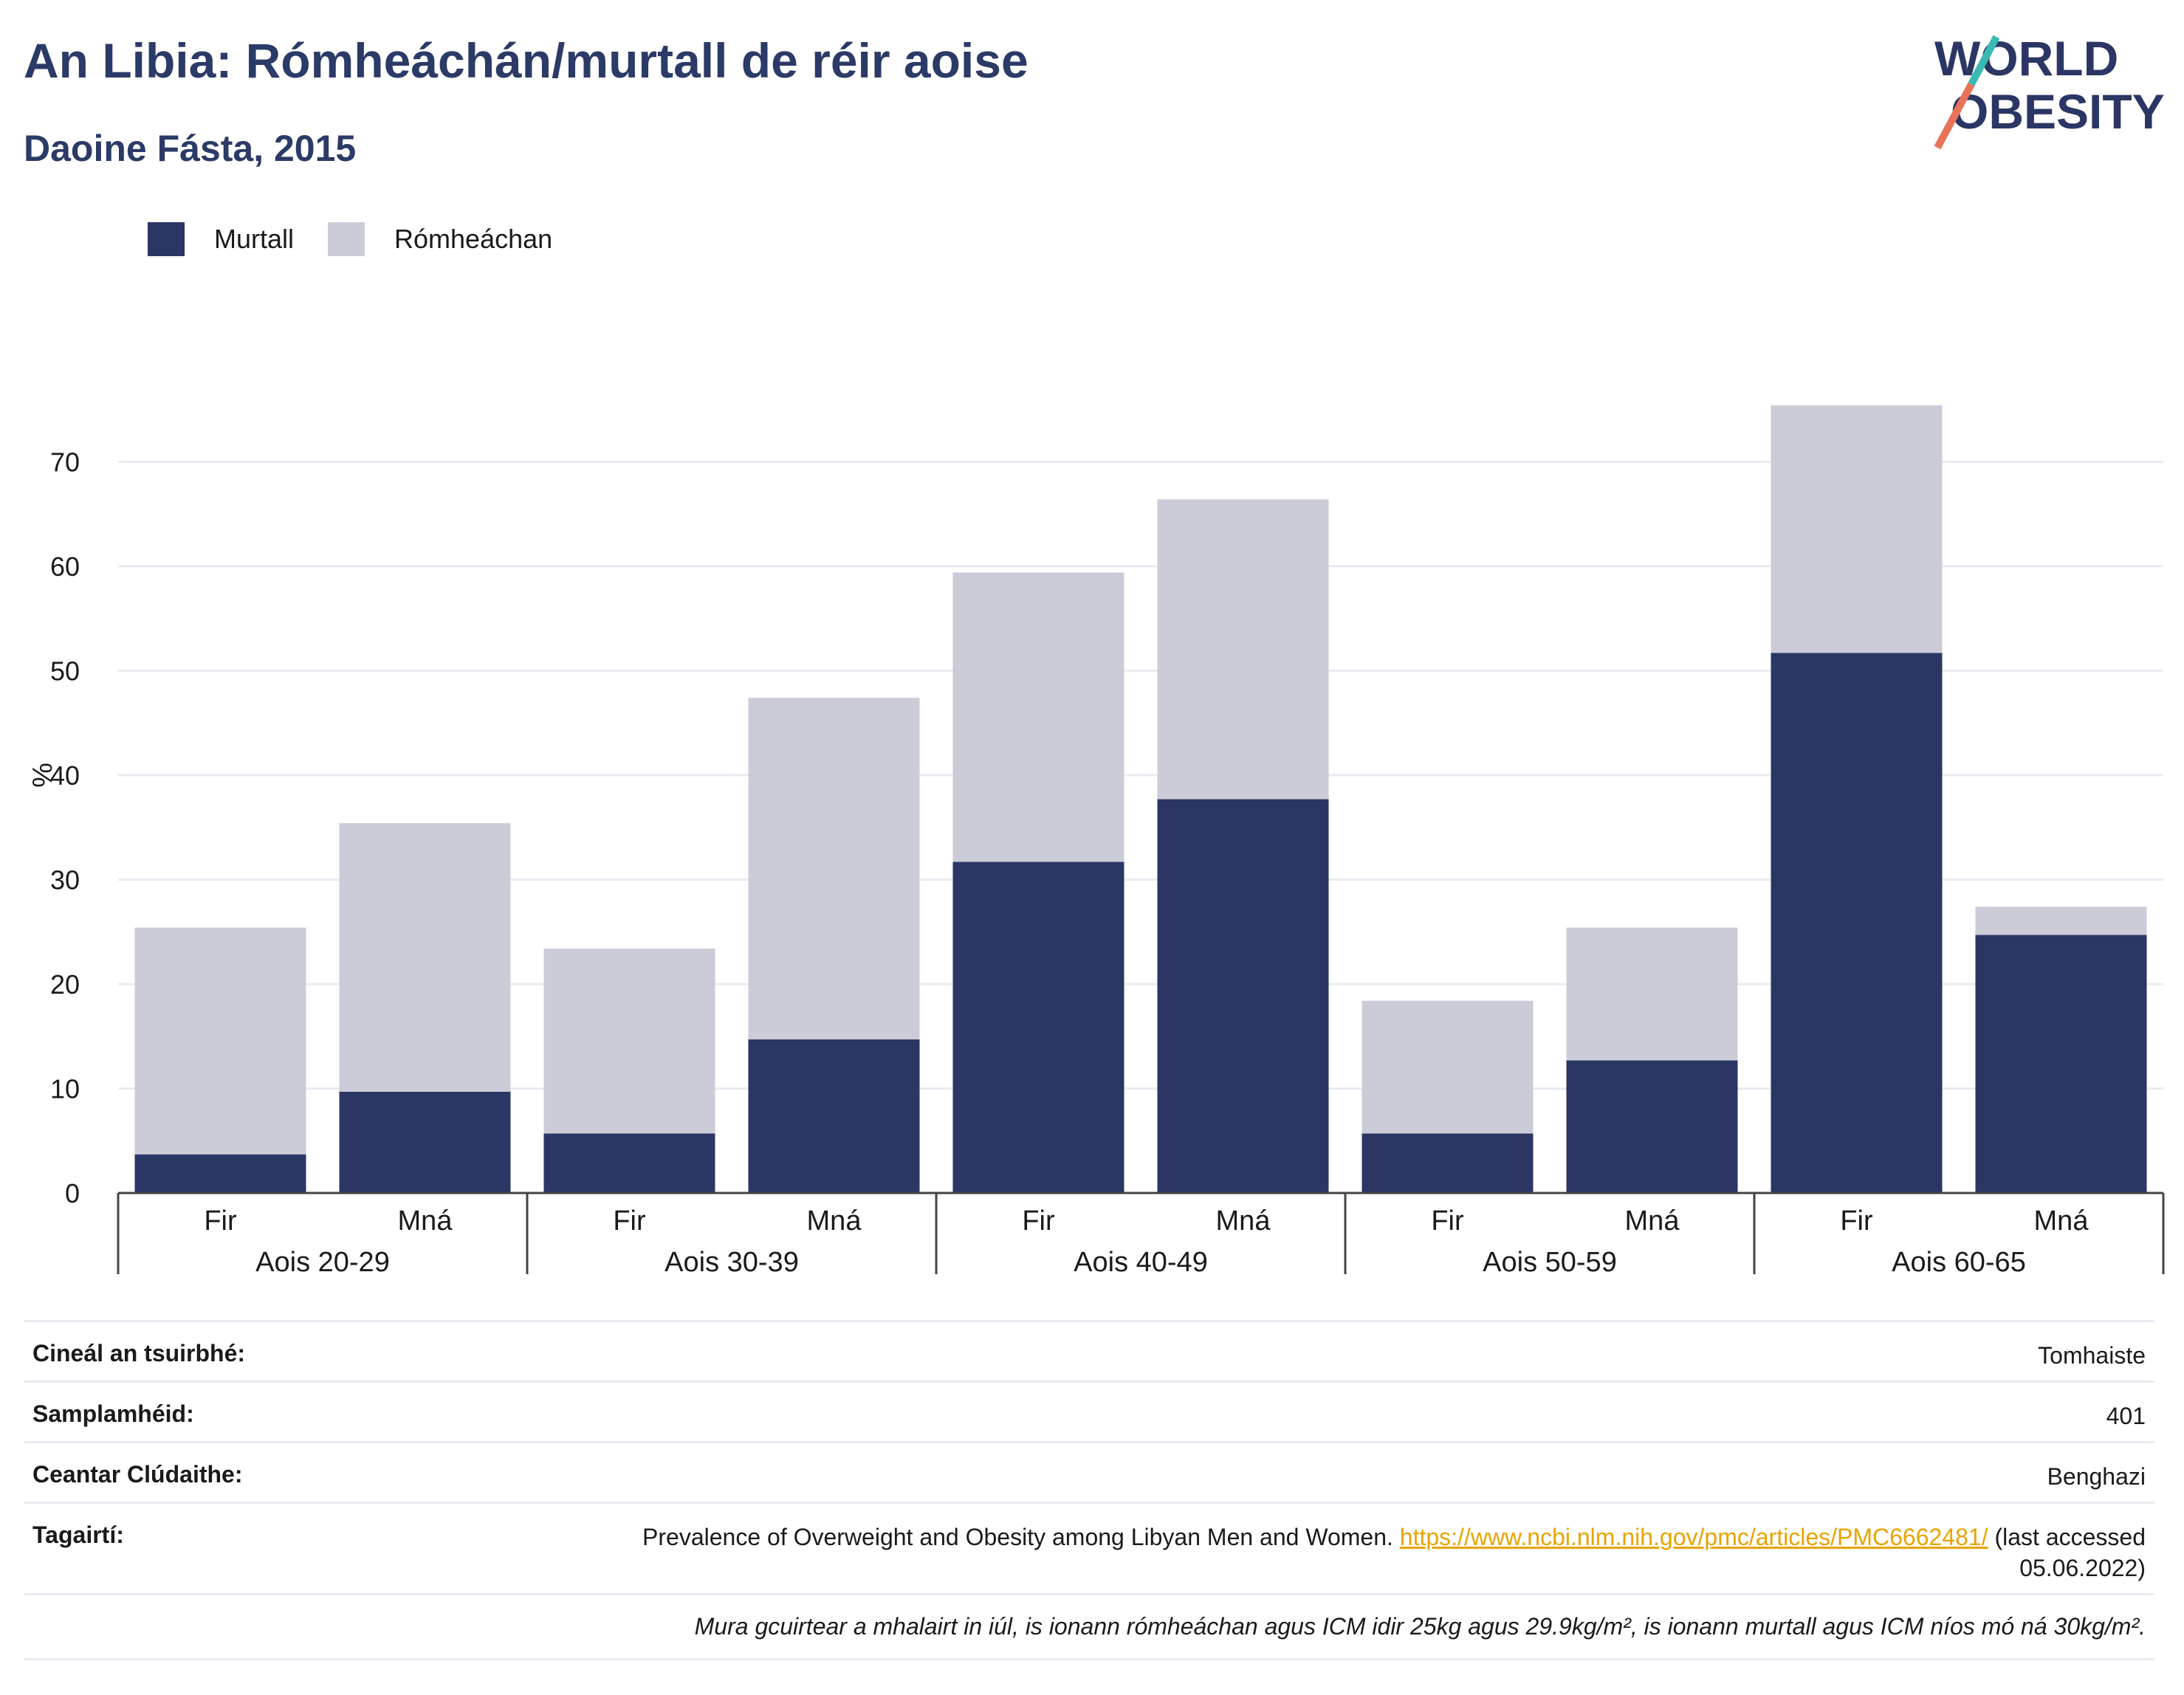 The image size is (2184, 1695). What do you see at coordinates (78, 1535) in the screenshot?
I see `info-key: Tagairtí:` at bounding box center [78, 1535].